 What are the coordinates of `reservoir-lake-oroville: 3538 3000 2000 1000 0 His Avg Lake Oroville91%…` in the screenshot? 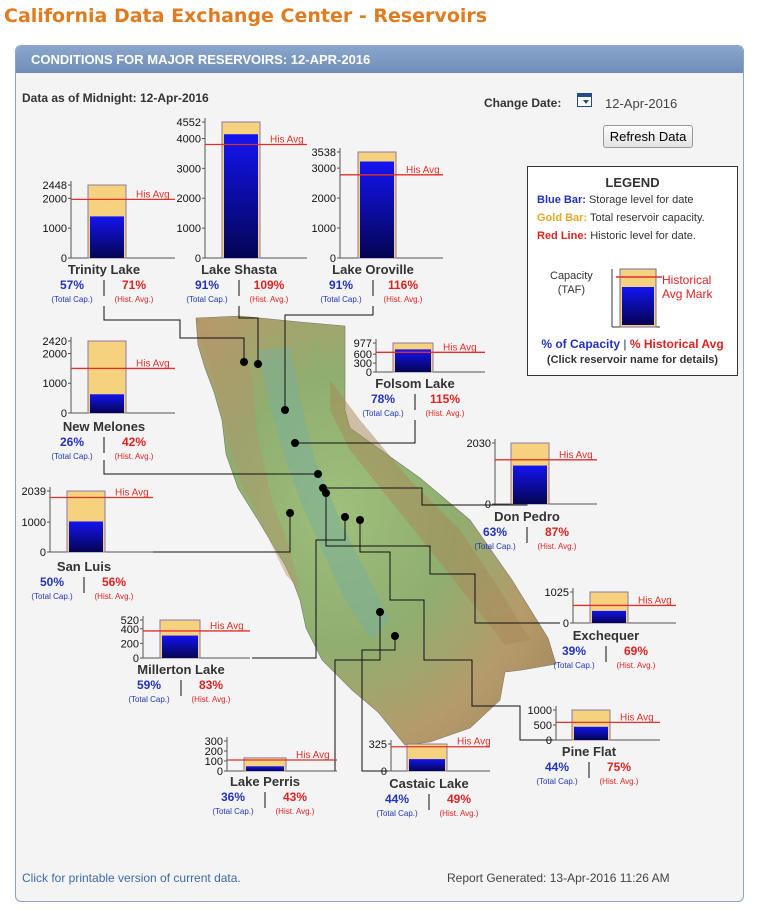 It's located at (377, 225).